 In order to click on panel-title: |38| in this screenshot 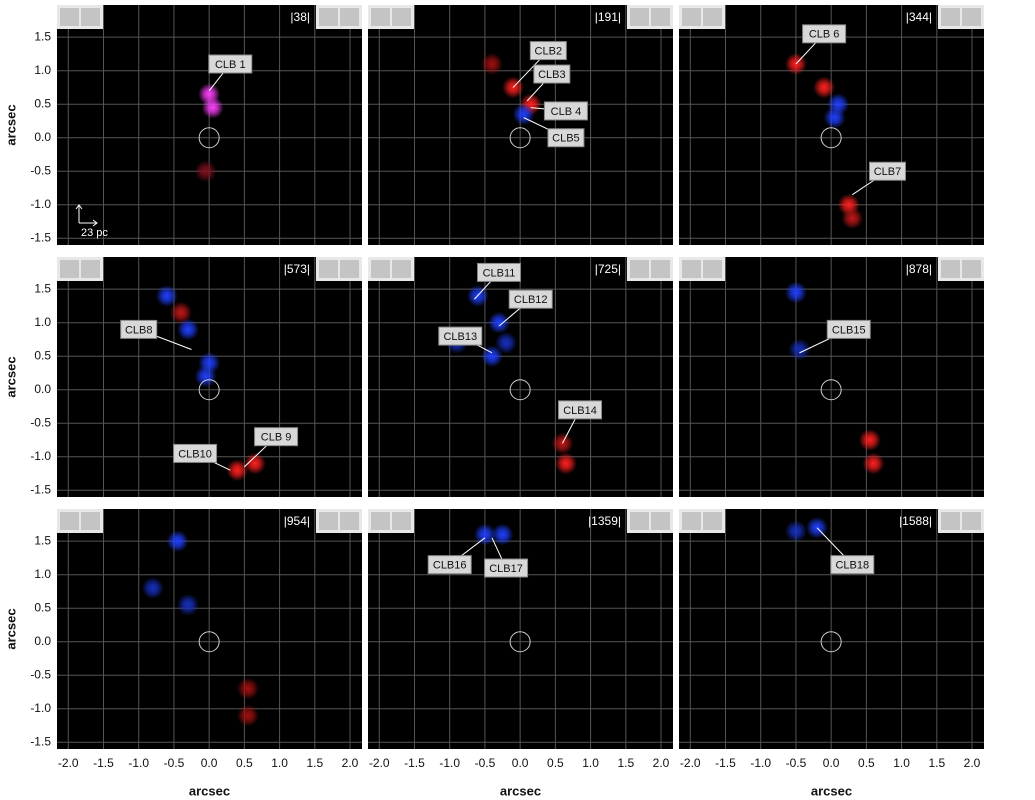, I will do `click(300, 17)`.